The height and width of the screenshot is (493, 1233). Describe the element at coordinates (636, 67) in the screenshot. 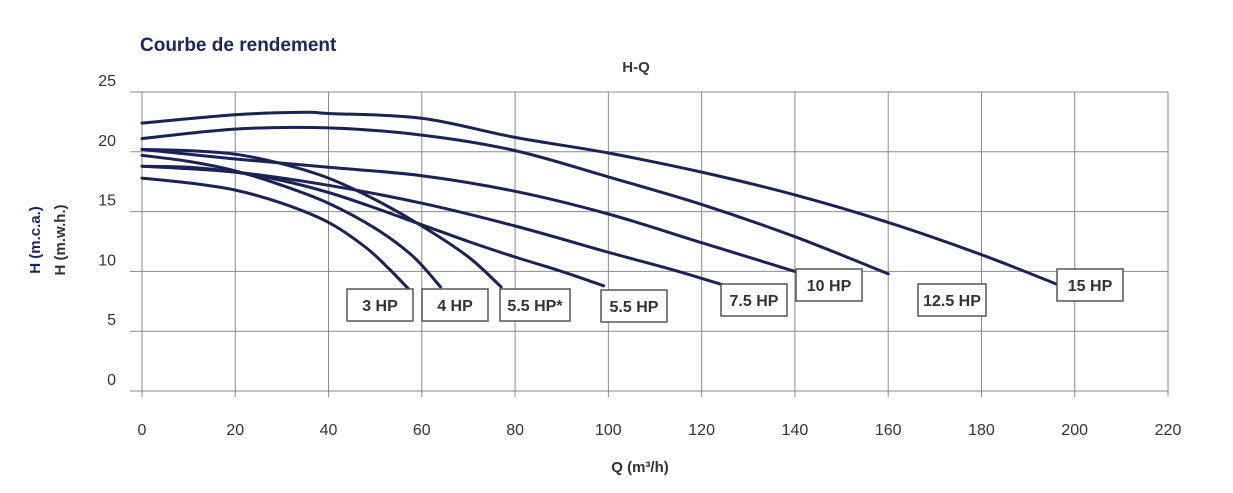

I see `chart-subtitle: H-Q` at that location.